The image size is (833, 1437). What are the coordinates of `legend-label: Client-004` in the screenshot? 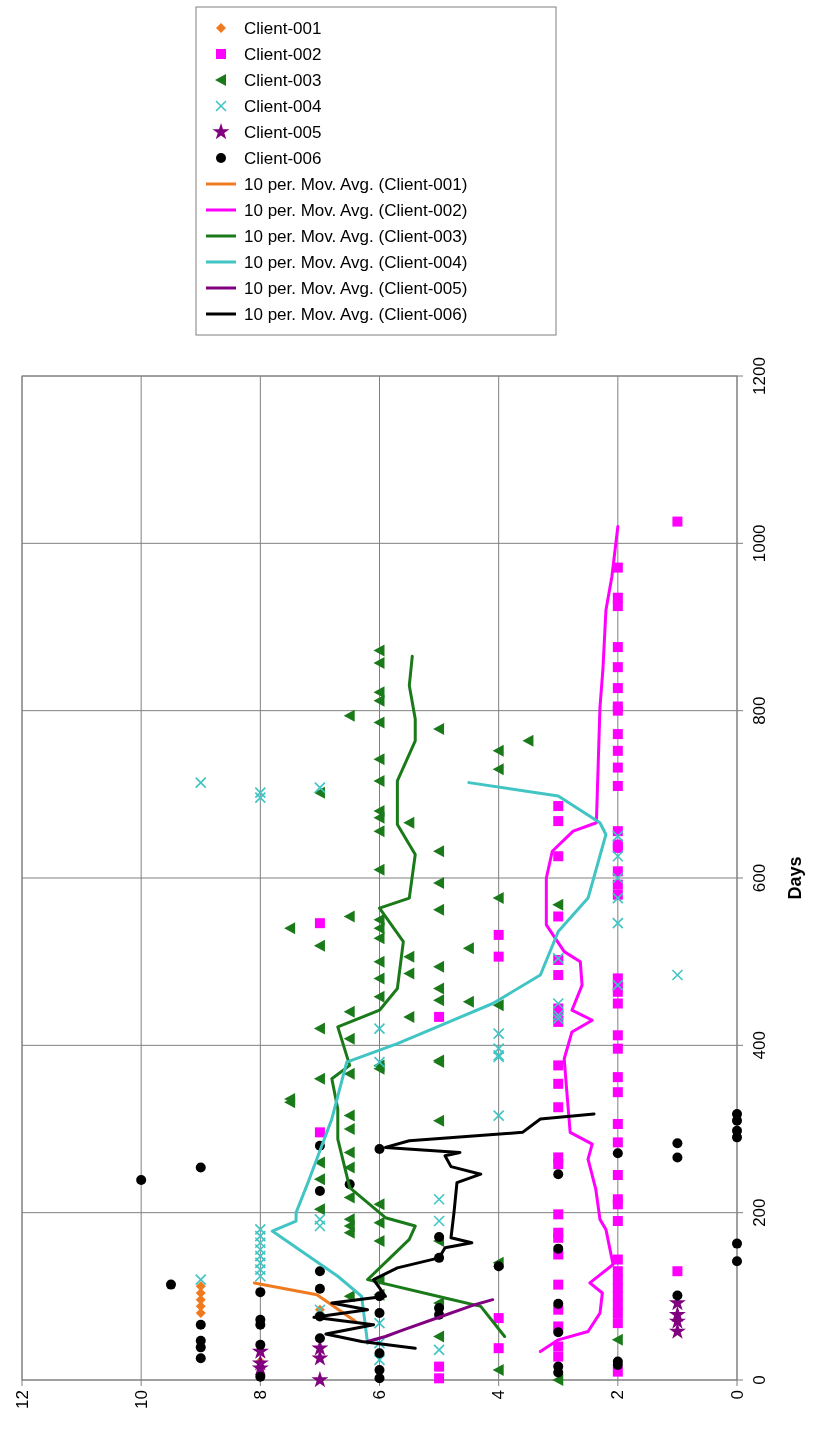 It's located at (283, 106).